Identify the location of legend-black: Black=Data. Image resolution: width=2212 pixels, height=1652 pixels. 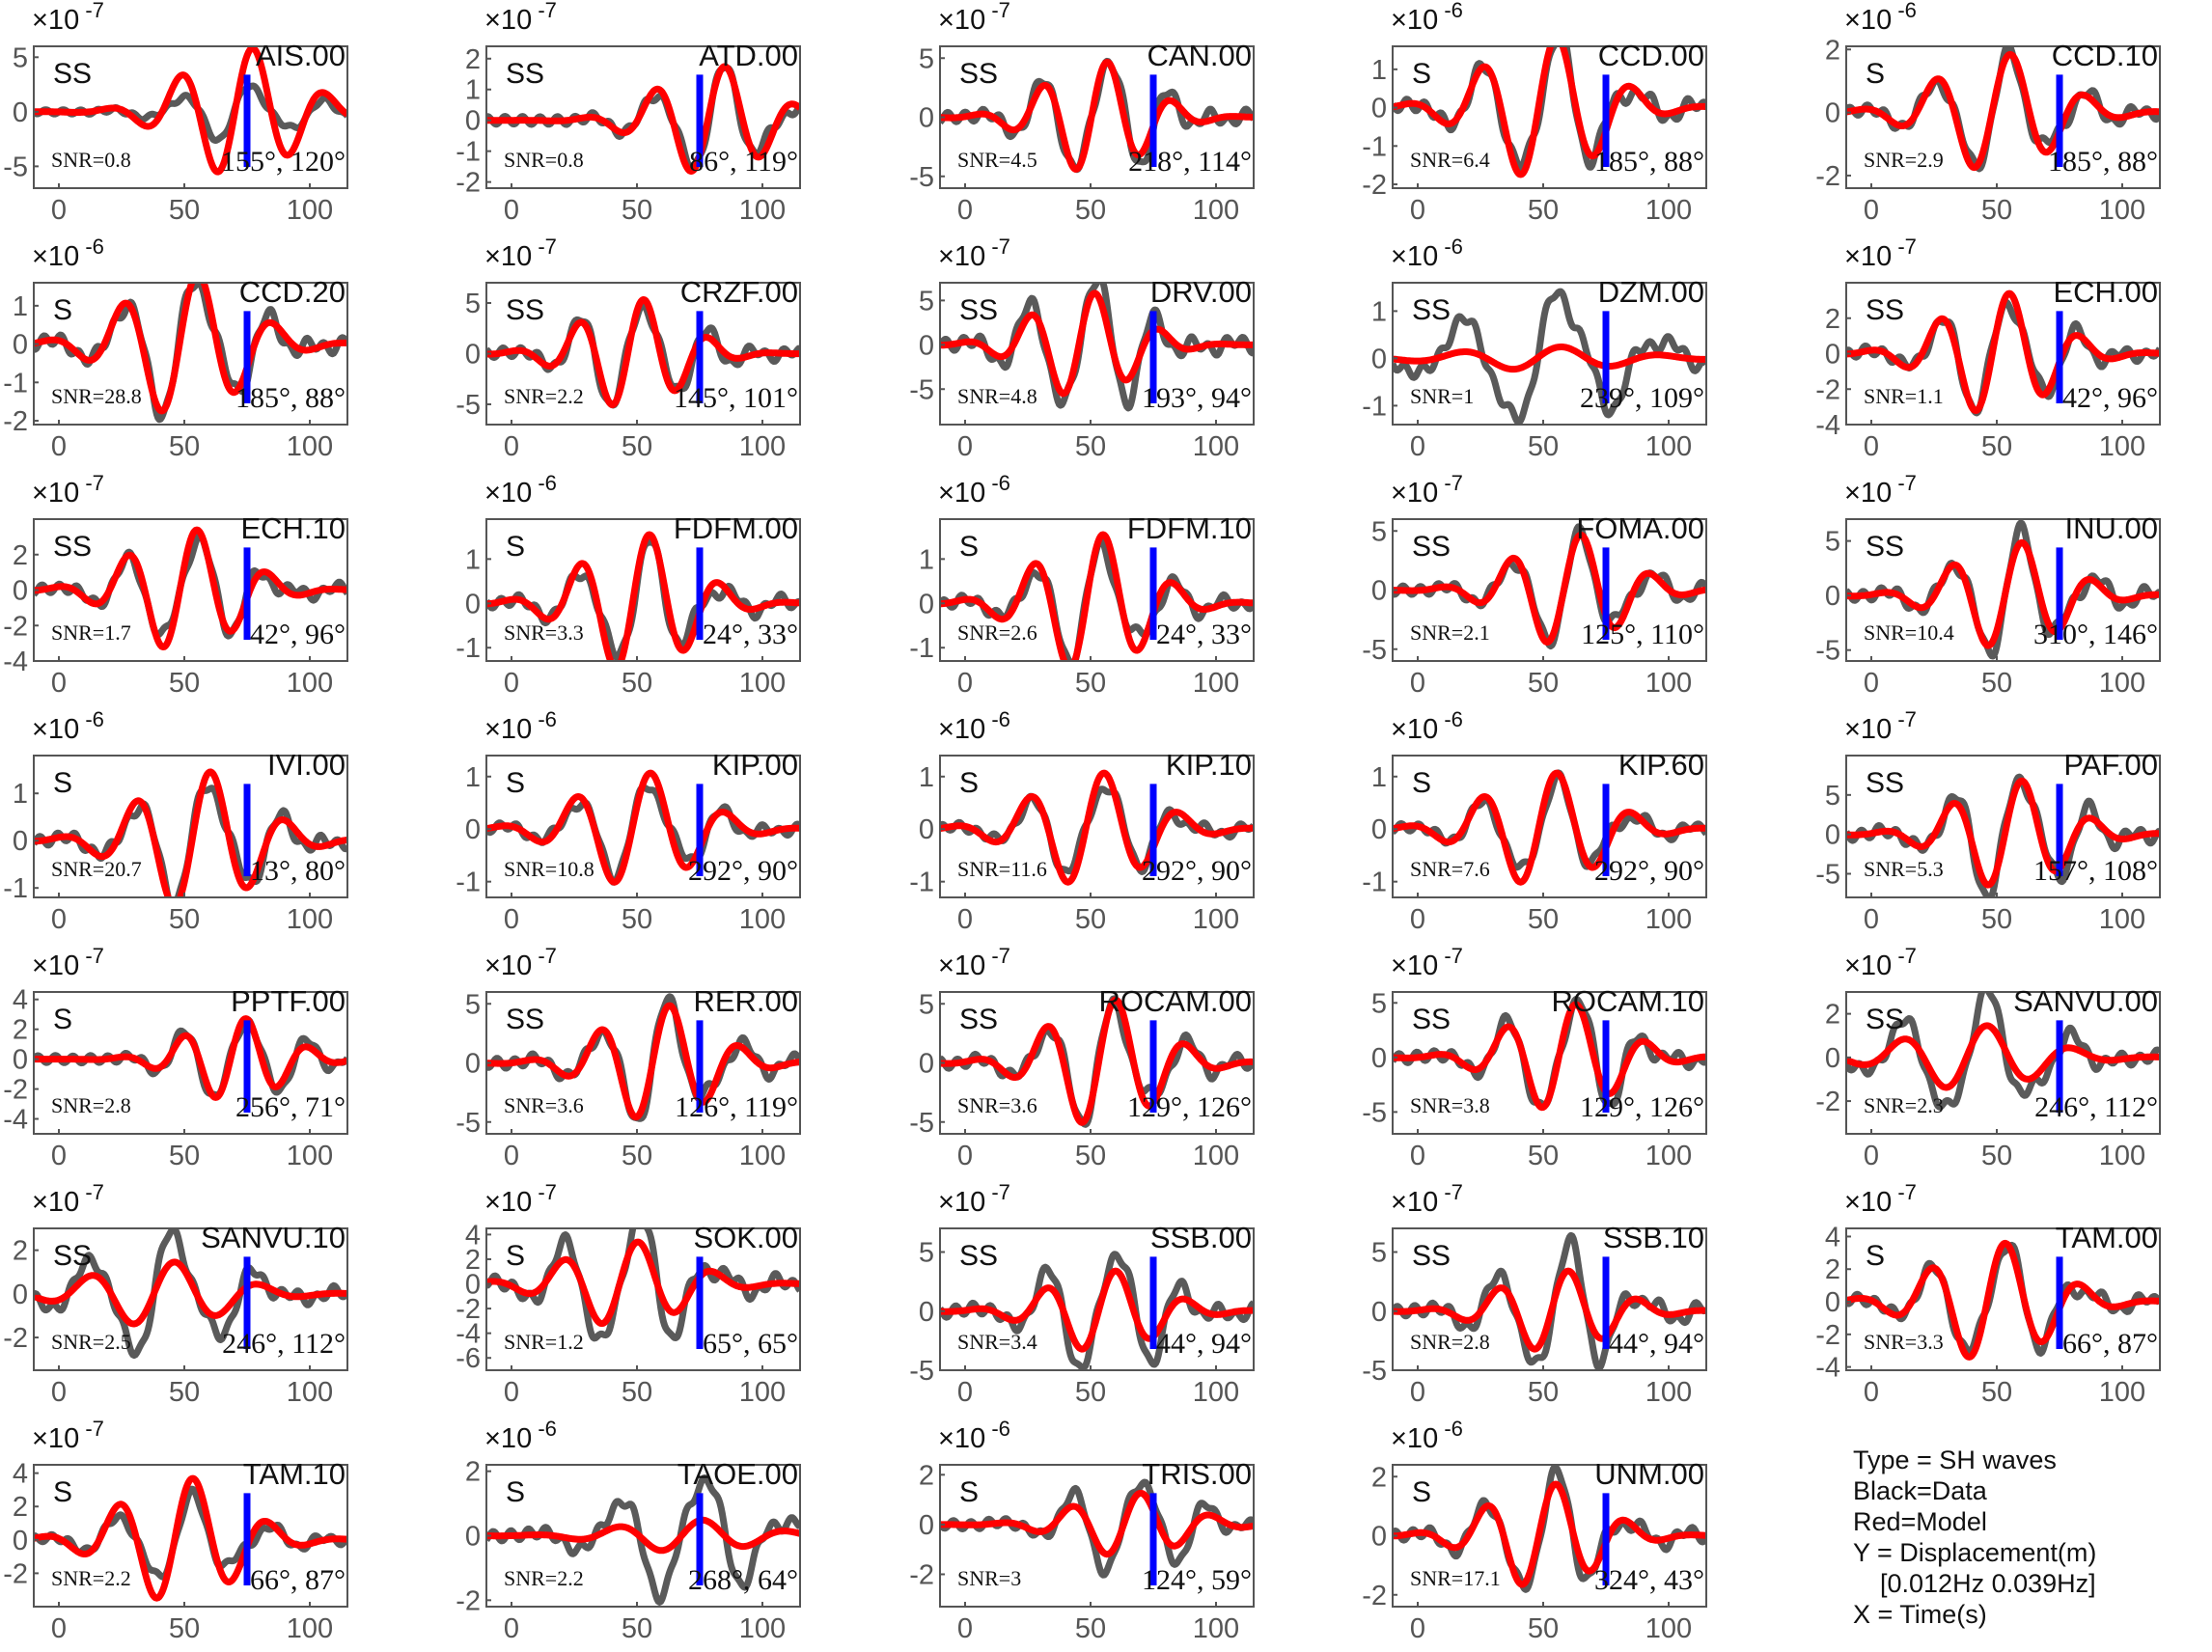
(1920, 1490).